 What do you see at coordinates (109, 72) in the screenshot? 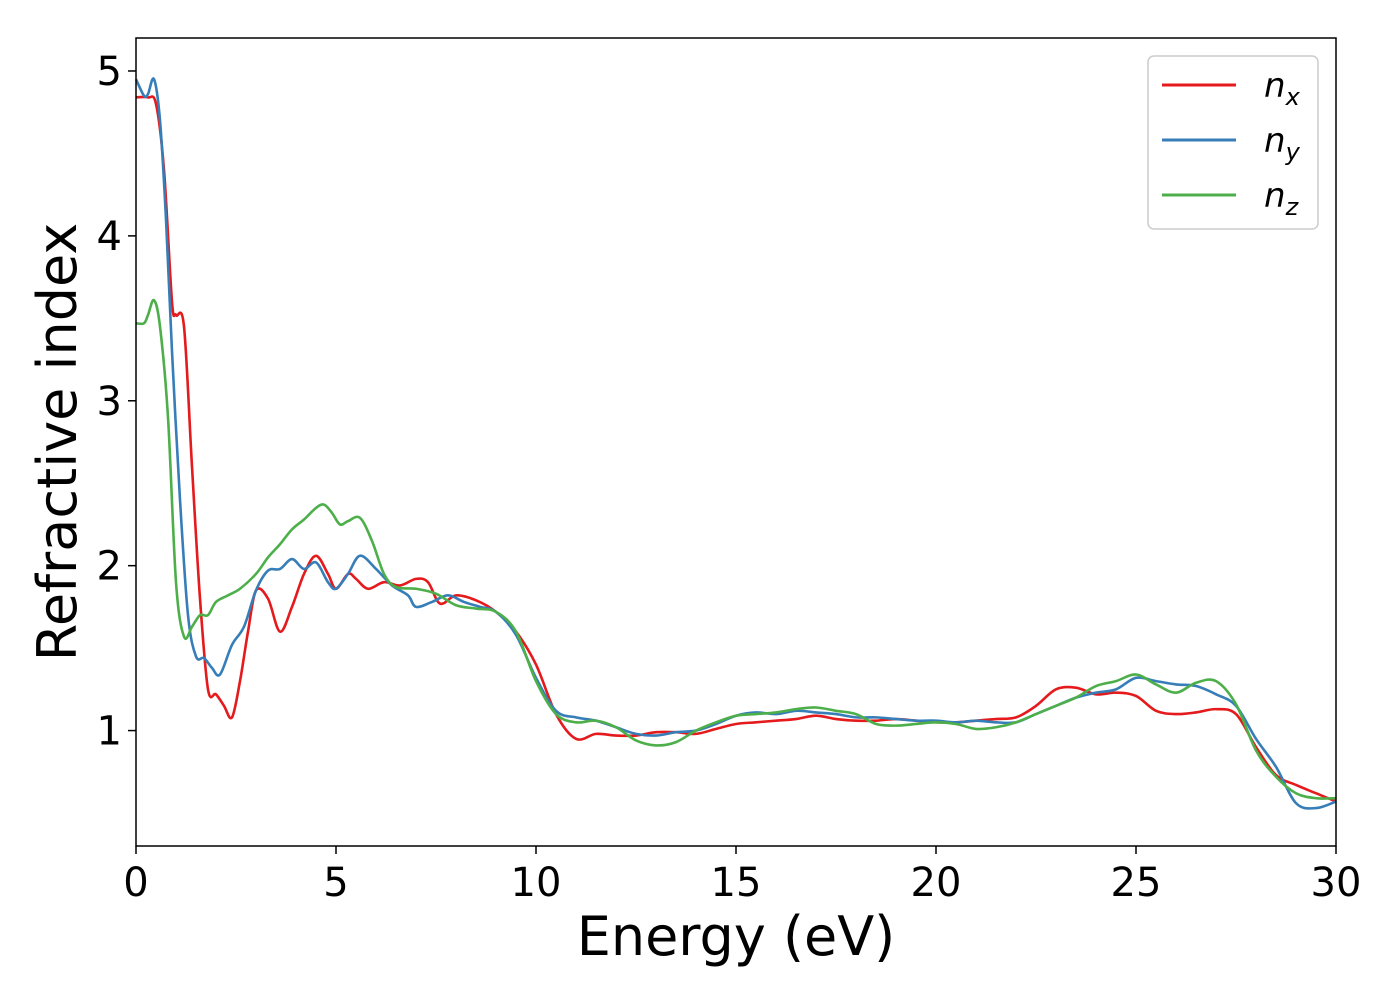
I see `y-tick-label: 5` at bounding box center [109, 72].